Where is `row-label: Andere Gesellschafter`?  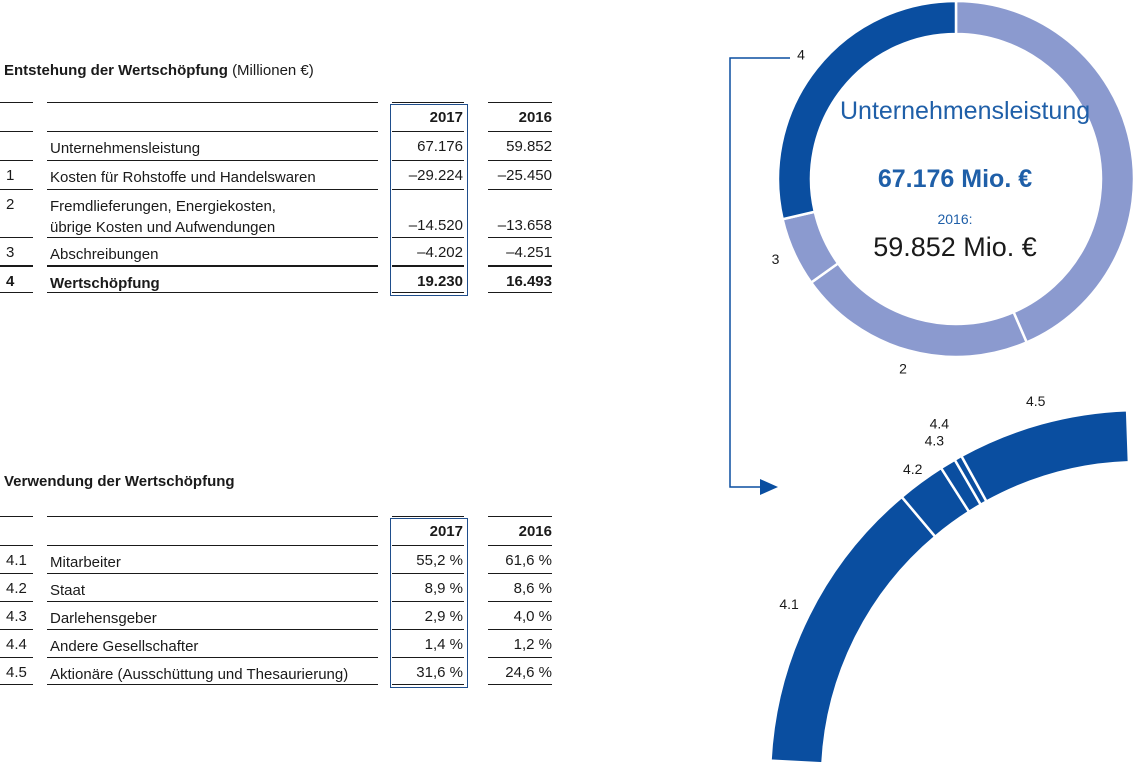
row-label: Andere Gesellschafter is located at coordinates (212, 643).